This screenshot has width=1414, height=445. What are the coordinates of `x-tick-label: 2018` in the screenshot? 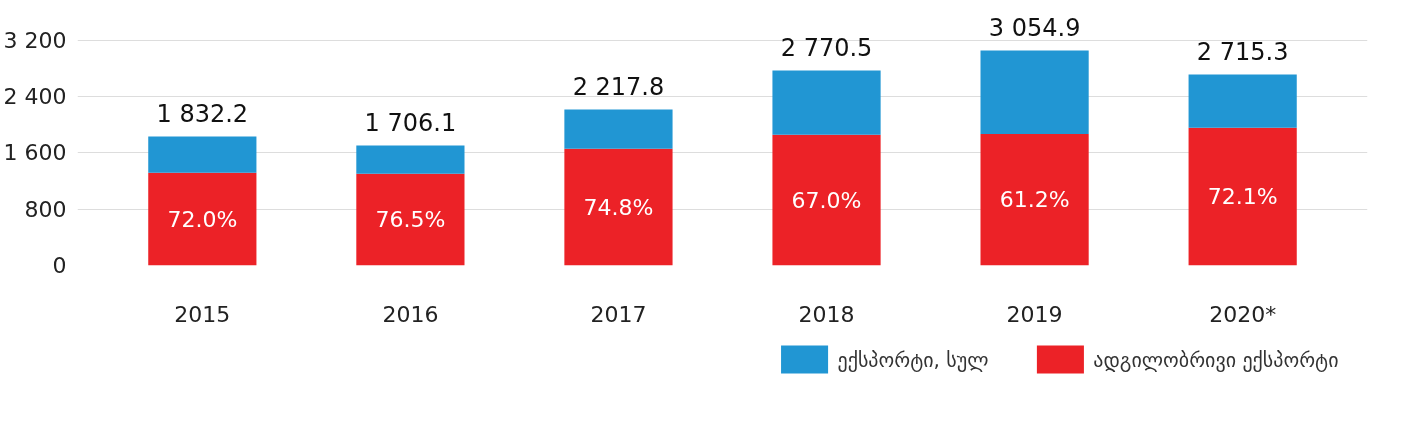 It's located at (826, 314).